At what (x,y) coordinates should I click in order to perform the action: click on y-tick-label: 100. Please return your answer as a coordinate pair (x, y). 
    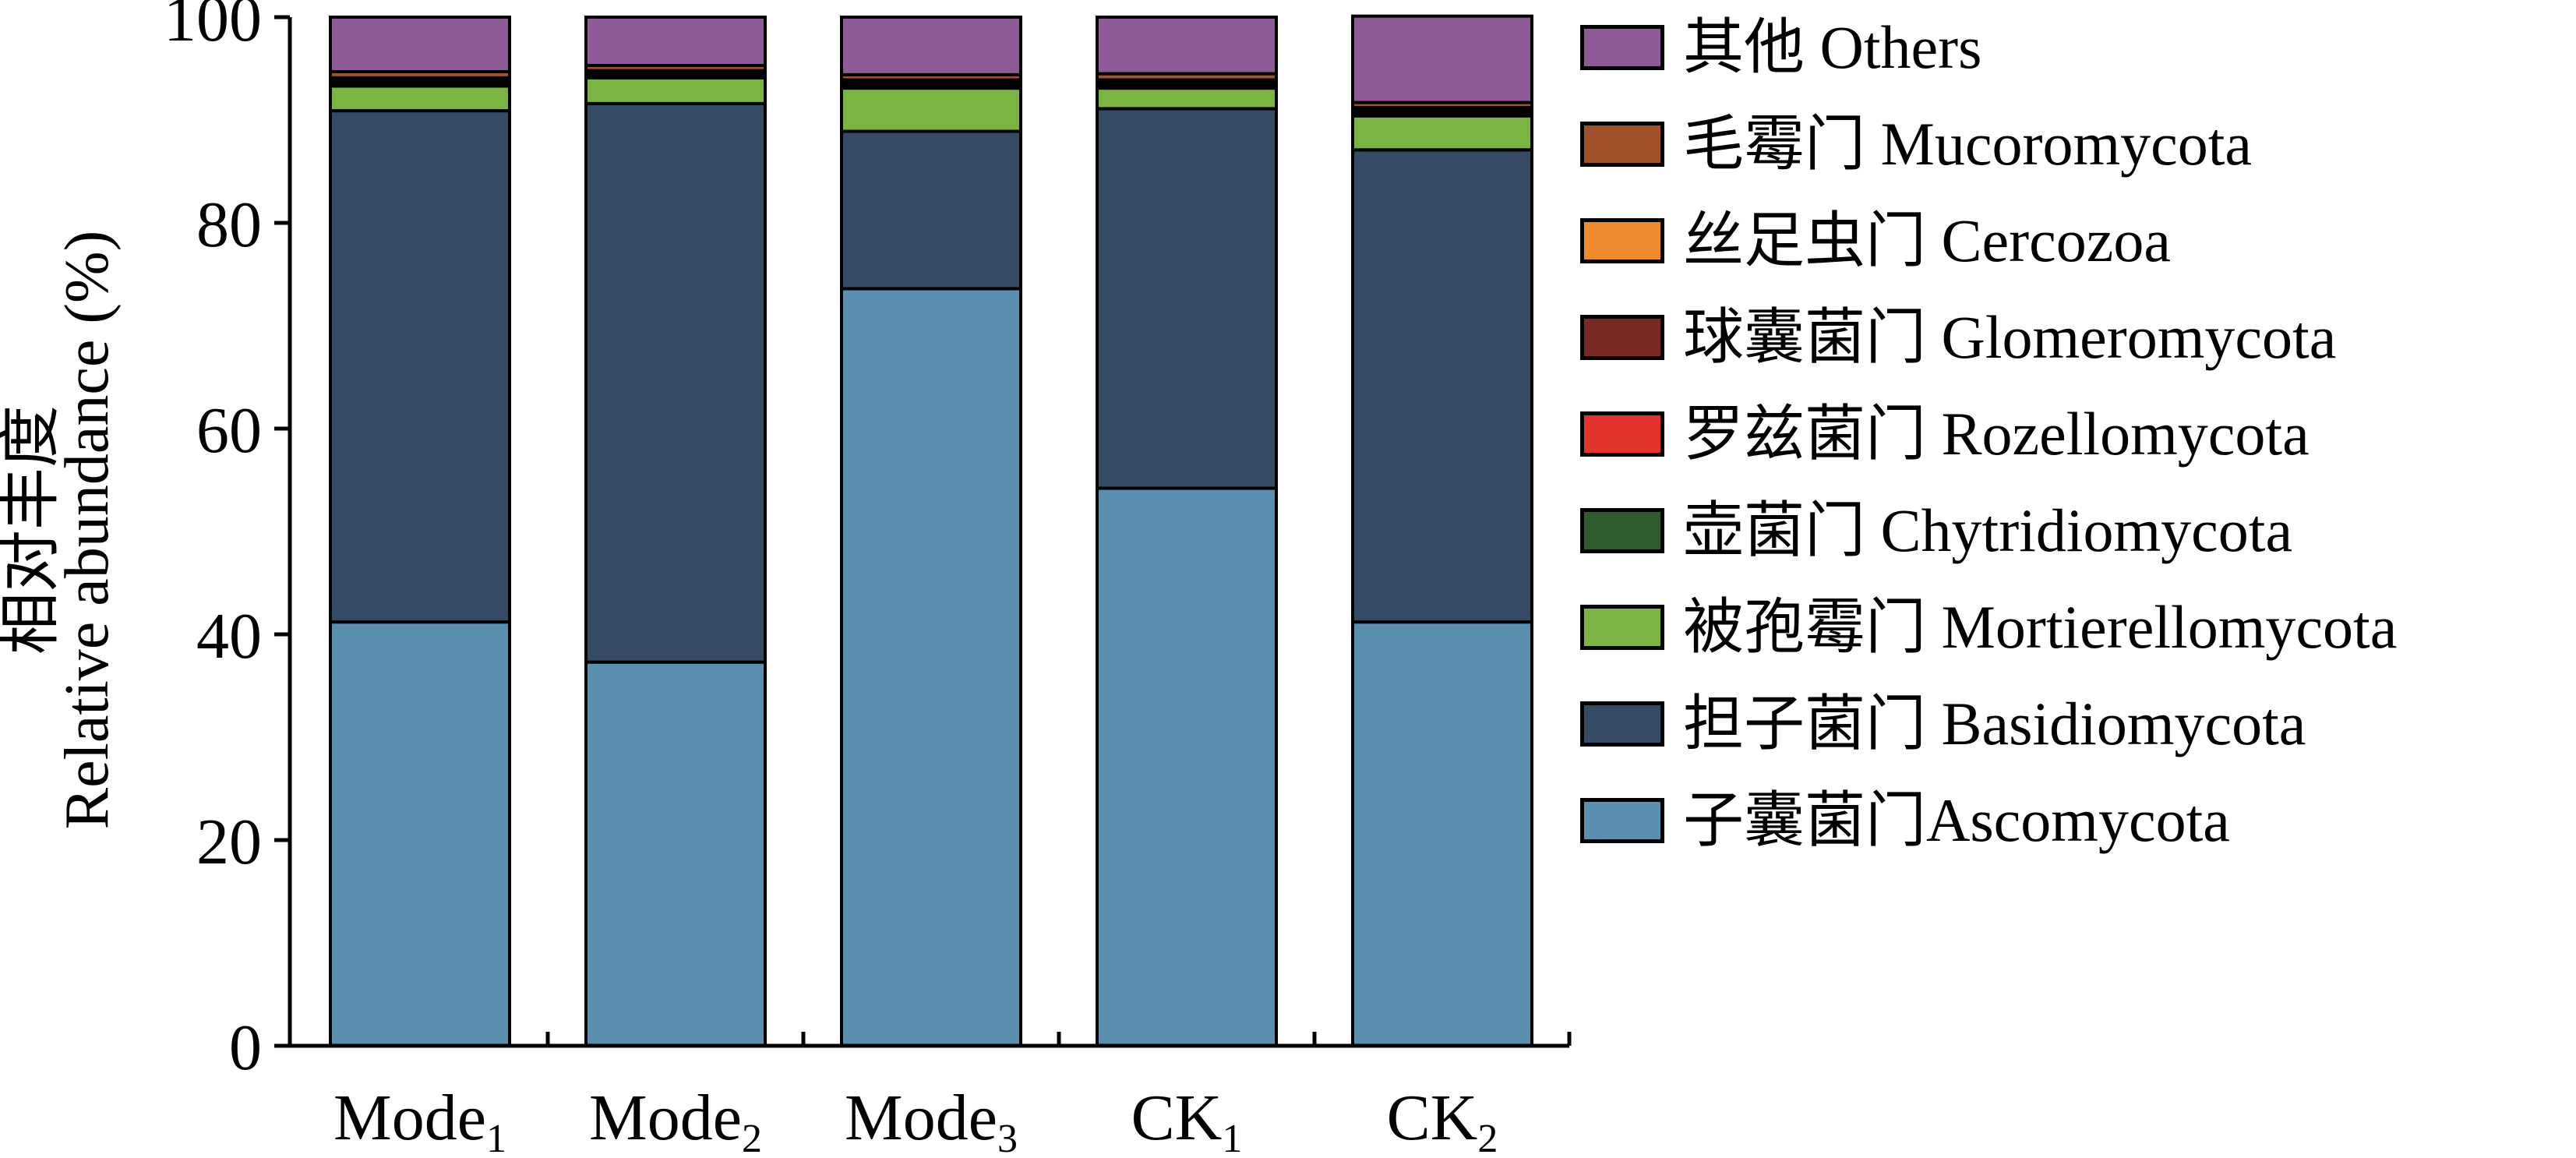
    Looking at the image, I should click on (213, 28).